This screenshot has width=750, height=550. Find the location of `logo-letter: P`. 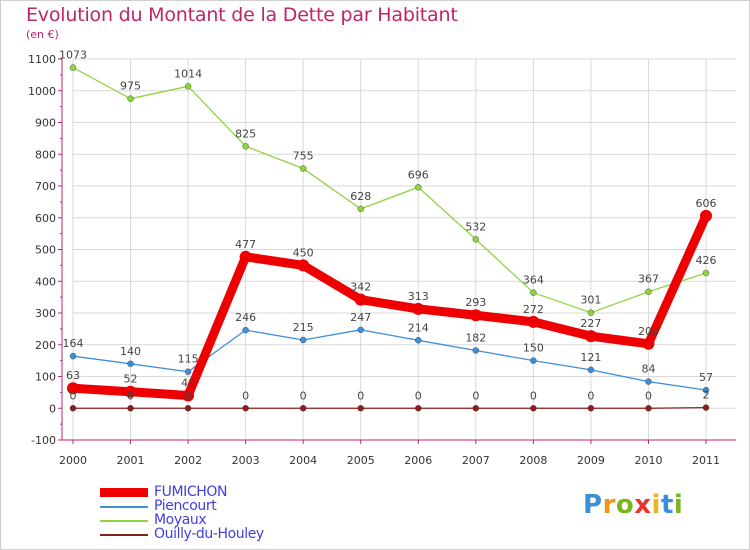

logo-letter: P is located at coordinates (593, 505).